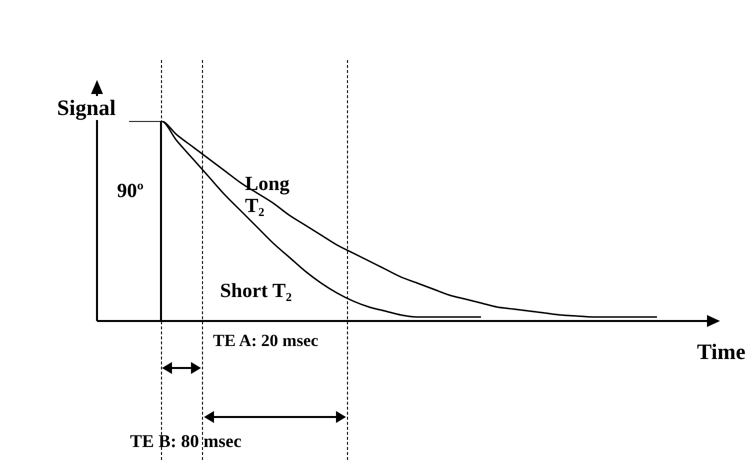 This screenshot has width=751, height=472. I want to click on series-label: Short T₂, so click(256, 291).